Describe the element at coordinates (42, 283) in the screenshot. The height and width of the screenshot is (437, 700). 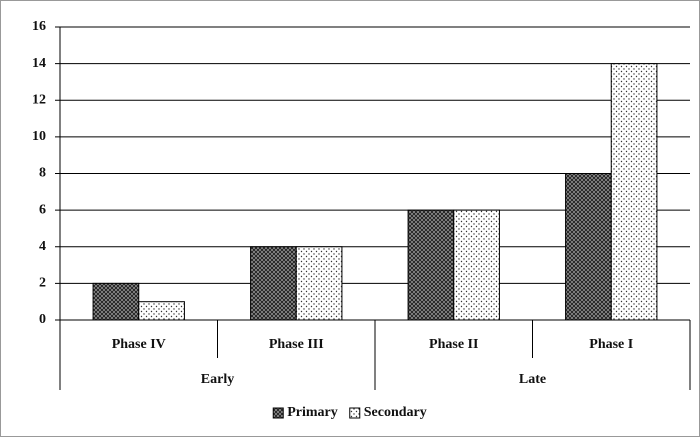
I see `y-tick-label: 2` at that location.